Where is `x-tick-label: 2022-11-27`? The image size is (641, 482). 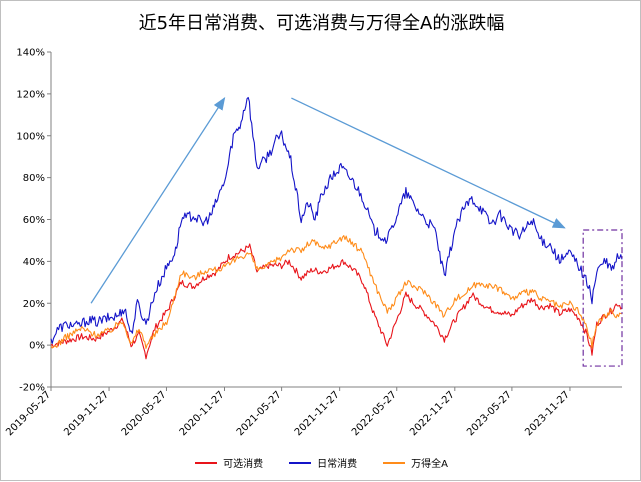 x-tick-label: 2022-11-27 is located at coordinates (432, 413).